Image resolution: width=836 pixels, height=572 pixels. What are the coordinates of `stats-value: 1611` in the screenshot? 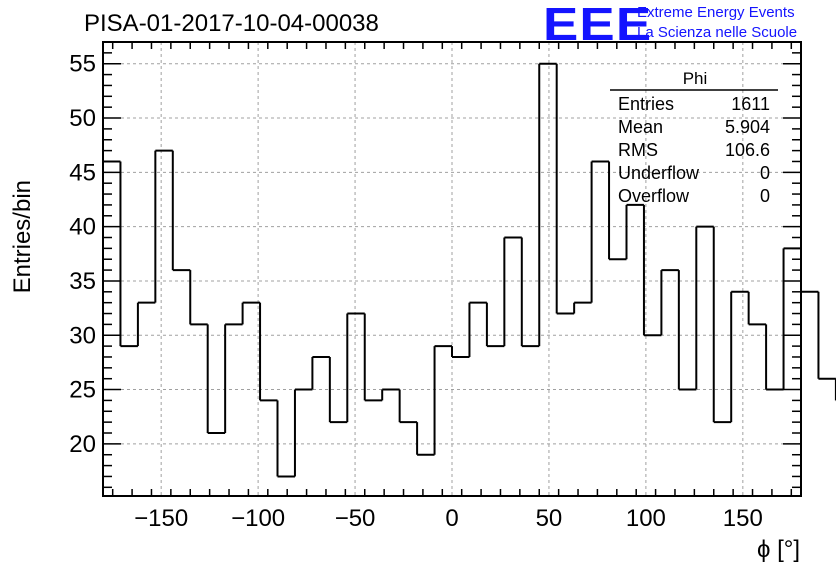 It's located at (750, 104).